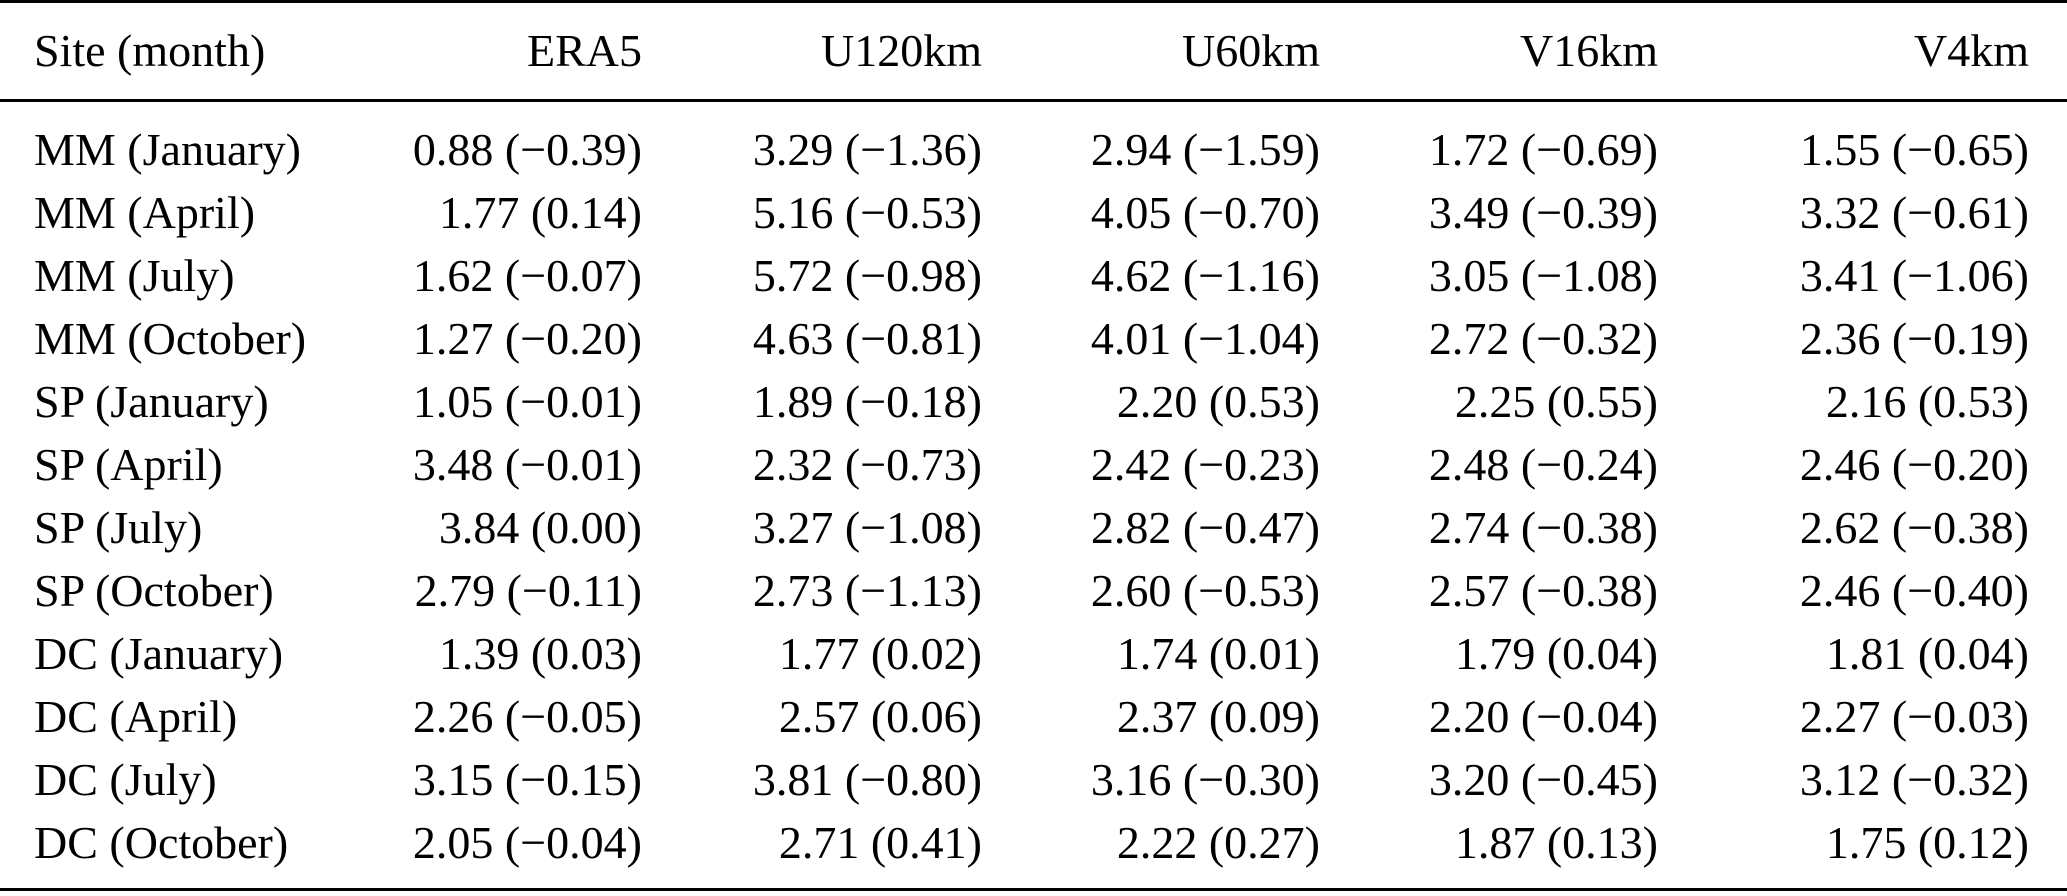  I want to click on cell-v4km: 2.27 (−0.03), so click(1914, 716).